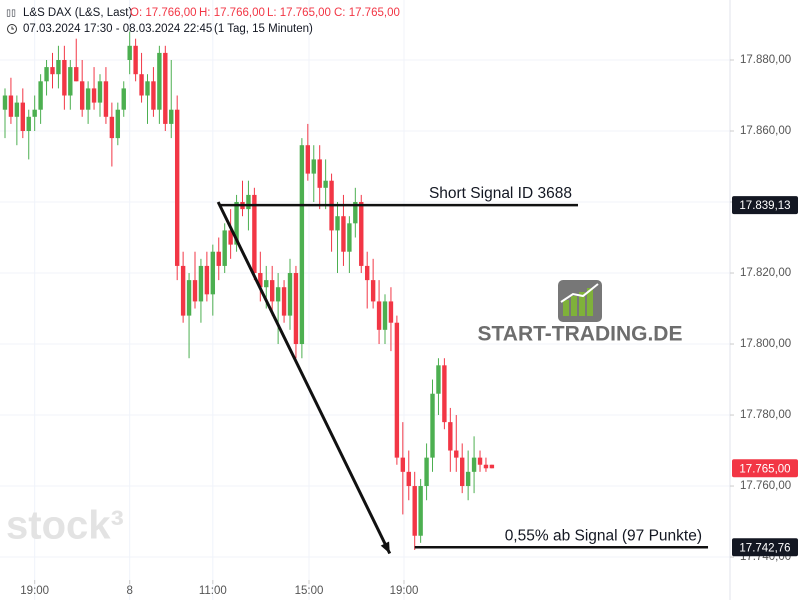 This screenshot has height=600, width=800. Describe the element at coordinates (11, 12) in the screenshot. I see `bar-icon: ▯▯` at that location.